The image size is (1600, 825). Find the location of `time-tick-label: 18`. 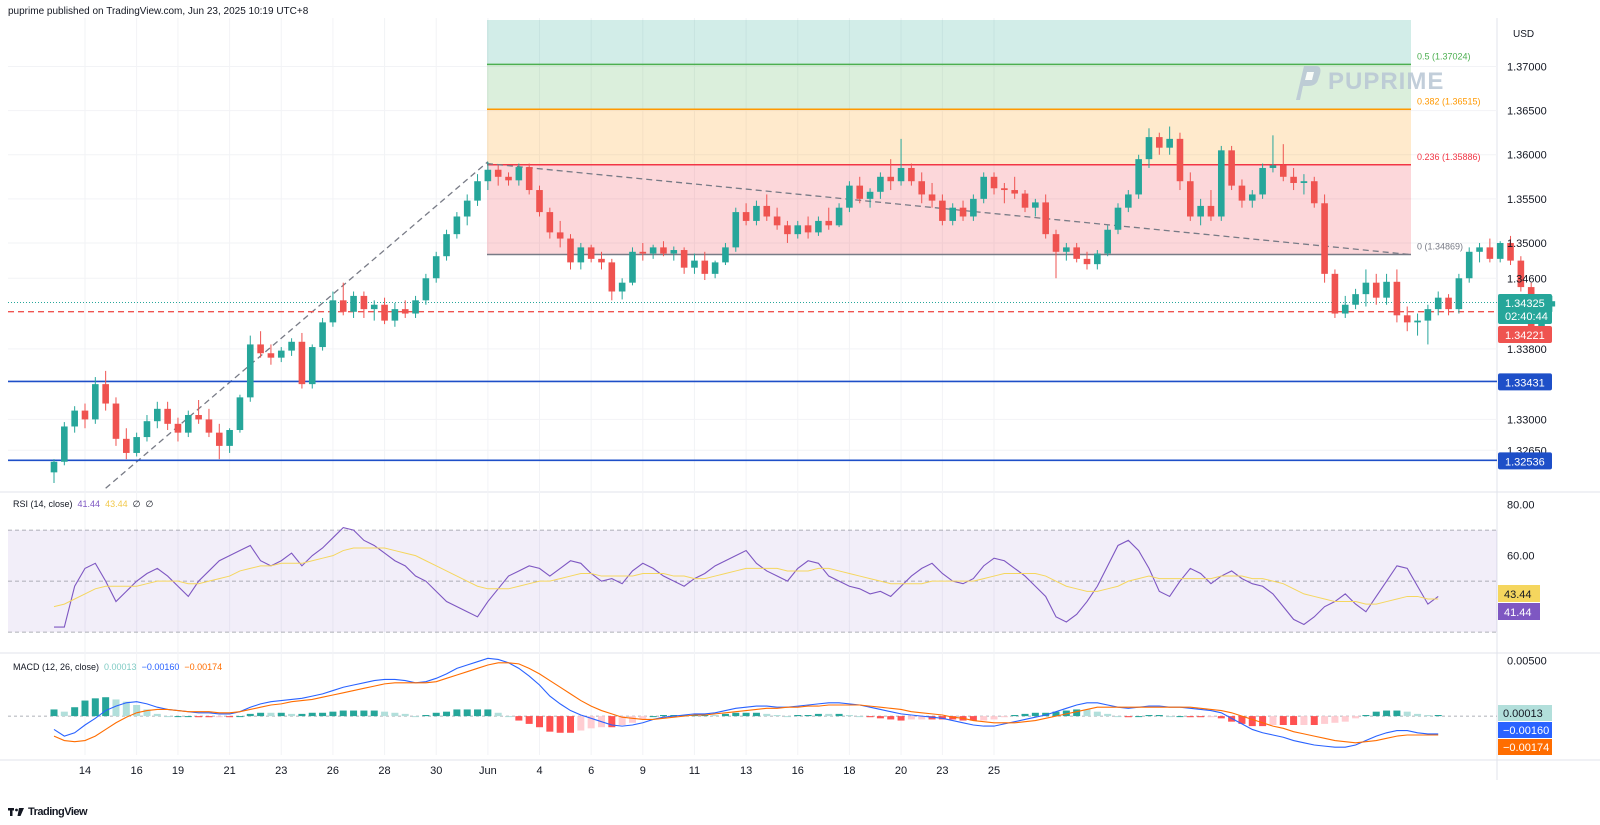

time-tick-label: 18 is located at coordinates (849, 771).